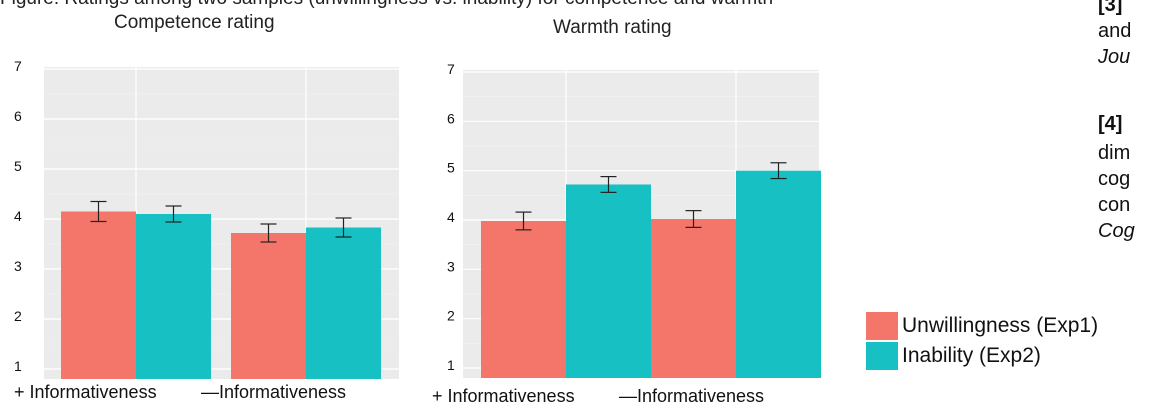 The image size is (1175, 412). What do you see at coordinates (98, 295) in the screenshot?
I see `competence-bar-unwillingness-plus` at bounding box center [98, 295].